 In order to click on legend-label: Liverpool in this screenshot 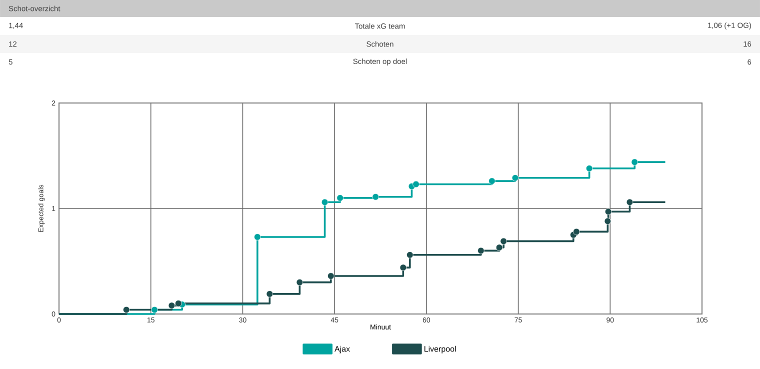, I will do `click(440, 350)`.